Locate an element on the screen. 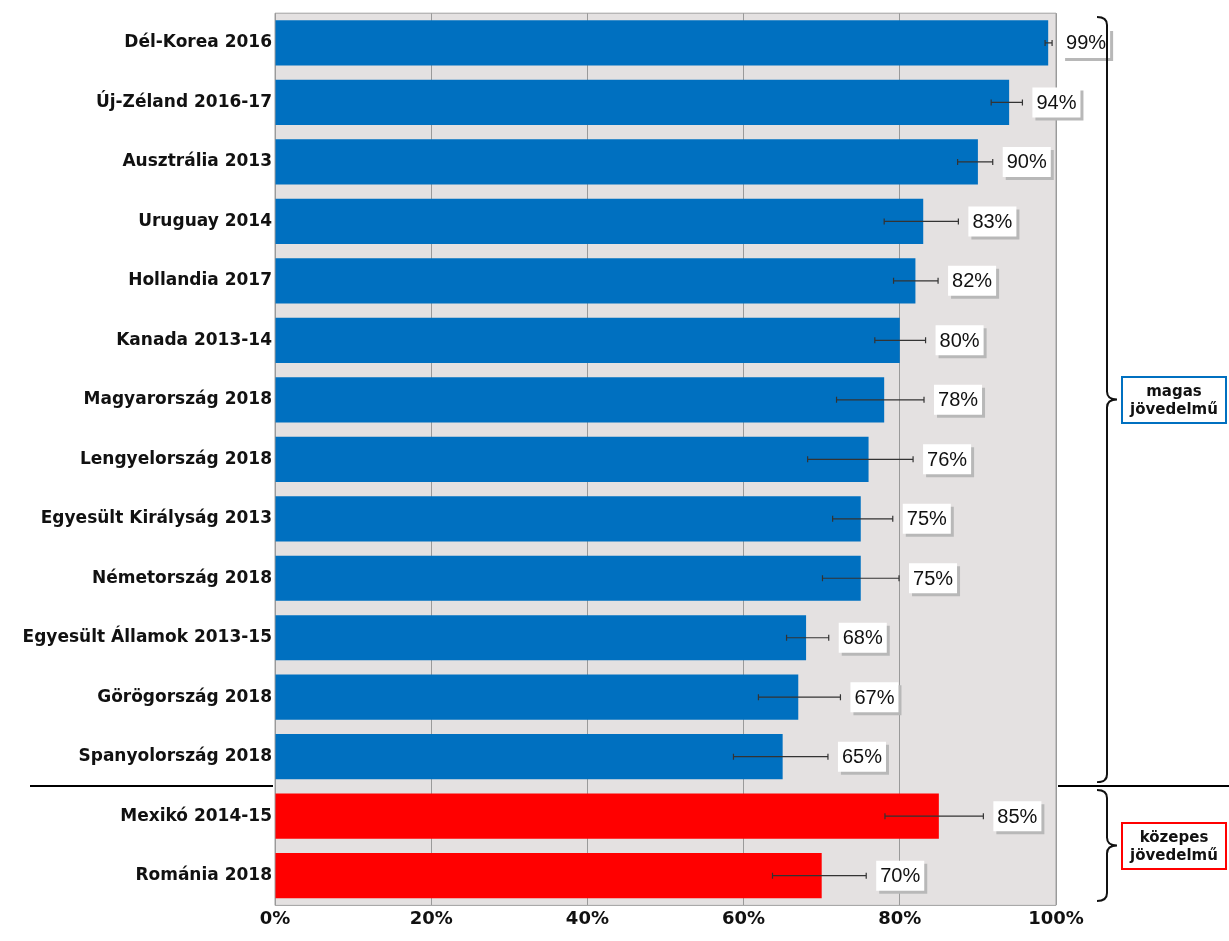 The height and width of the screenshot is (941, 1229). y-tick-label: Hollandia 2017 is located at coordinates (200, 279).